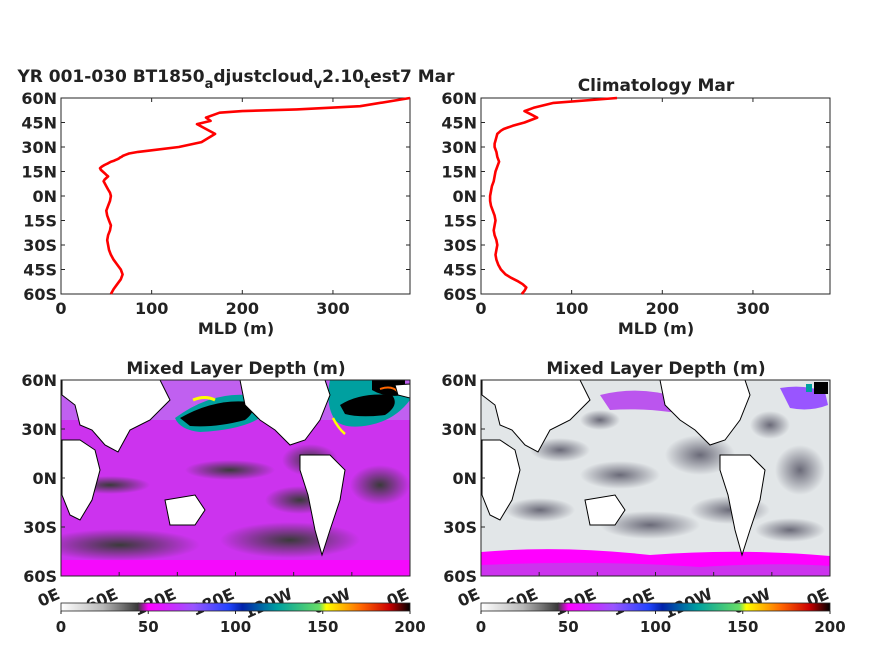 Image resolution: width=875 pixels, height=656 pixels. Describe the element at coordinates (656, 86) in the screenshot. I see `profile-title-climatology: Climatology Mar` at that location.